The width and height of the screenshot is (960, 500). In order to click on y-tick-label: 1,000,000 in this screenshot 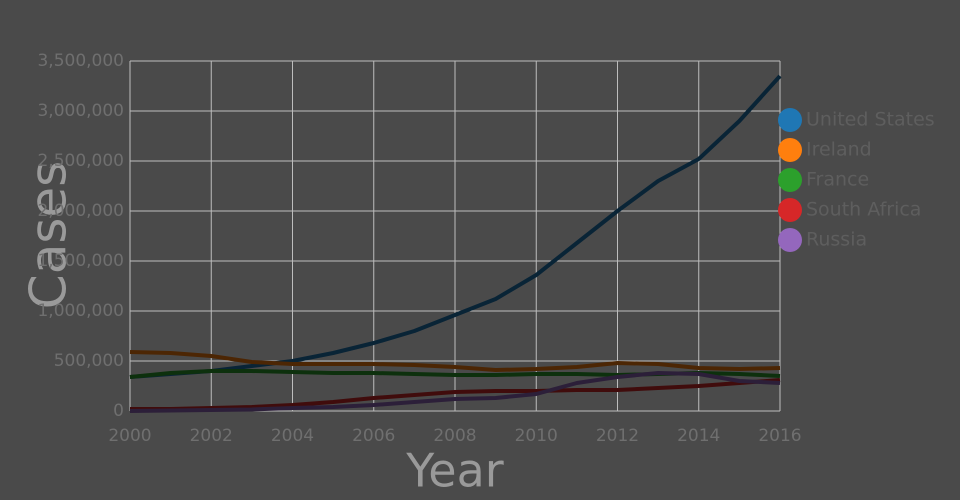, I will do `click(80, 311)`.